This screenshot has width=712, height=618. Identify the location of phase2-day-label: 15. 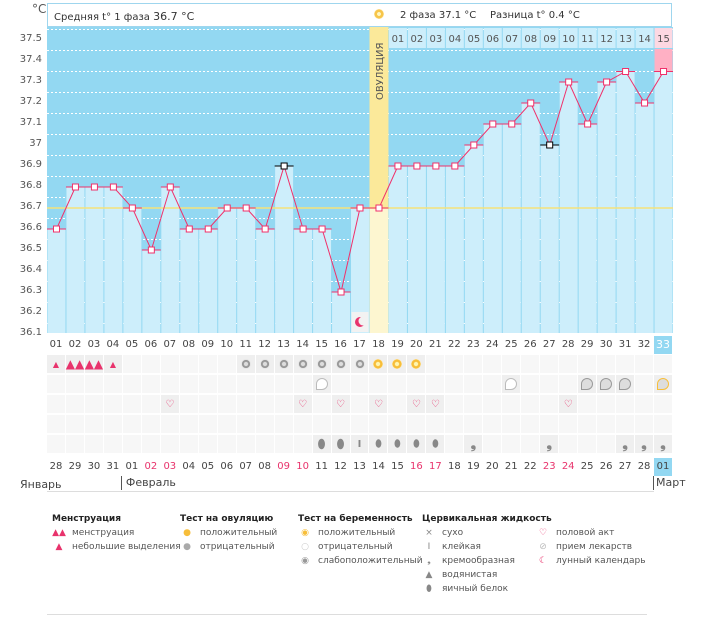
(663, 39).